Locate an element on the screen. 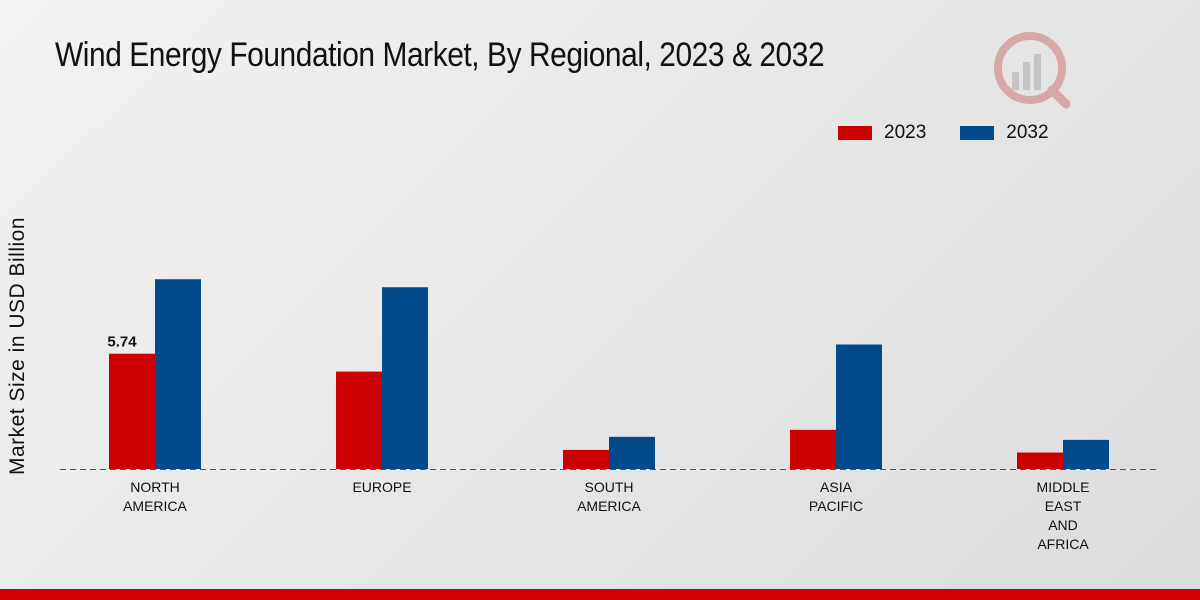 The image size is (1200, 600). legend-item-2023: 2023 is located at coordinates (882, 133).